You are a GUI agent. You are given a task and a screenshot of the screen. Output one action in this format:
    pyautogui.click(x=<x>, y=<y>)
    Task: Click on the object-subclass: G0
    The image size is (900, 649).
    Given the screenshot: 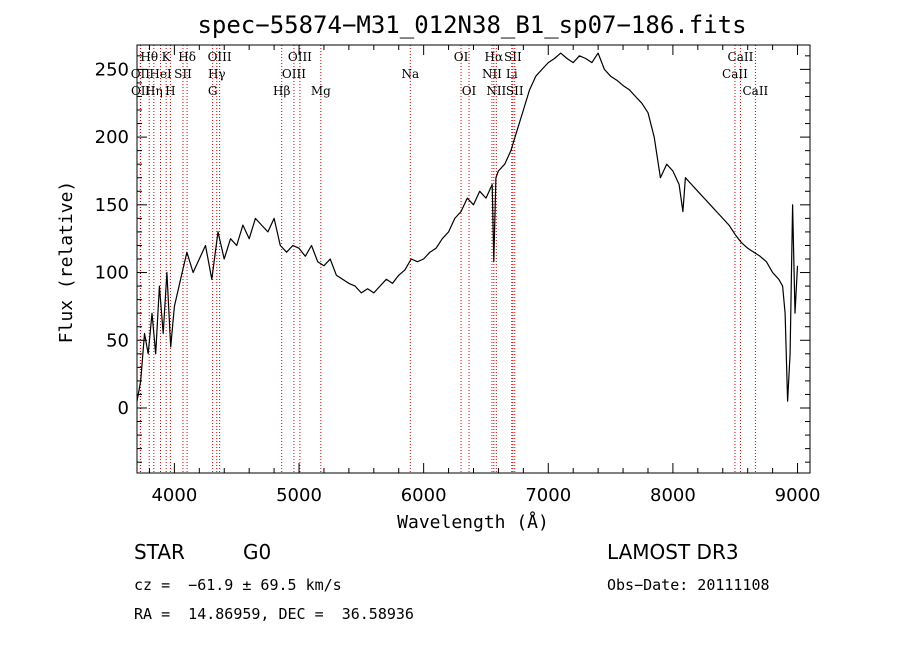 What is the action you would take?
    pyautogui.click(x=257, y=552)
    